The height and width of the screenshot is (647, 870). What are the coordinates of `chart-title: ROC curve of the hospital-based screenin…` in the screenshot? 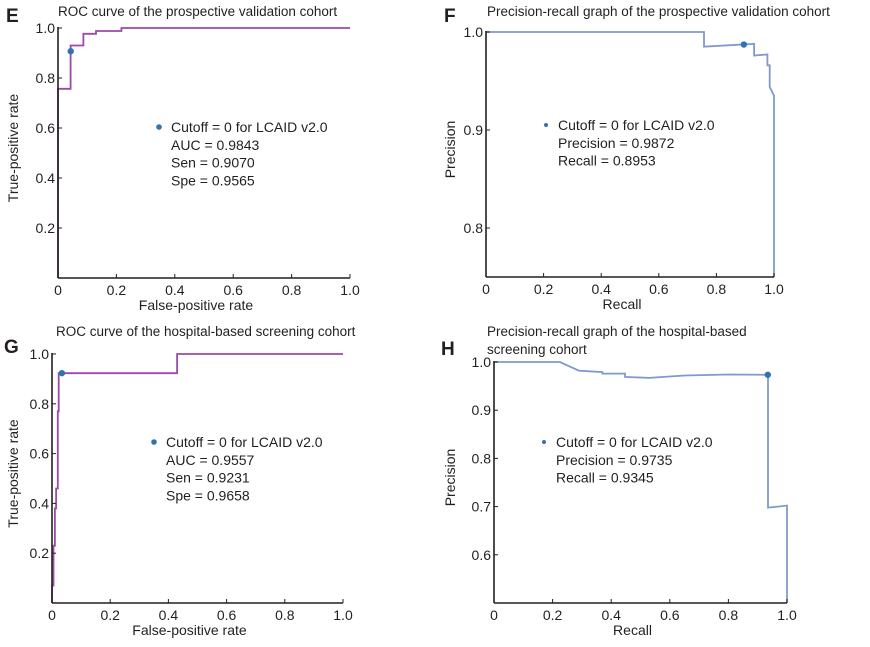 It's located at (206, 331).